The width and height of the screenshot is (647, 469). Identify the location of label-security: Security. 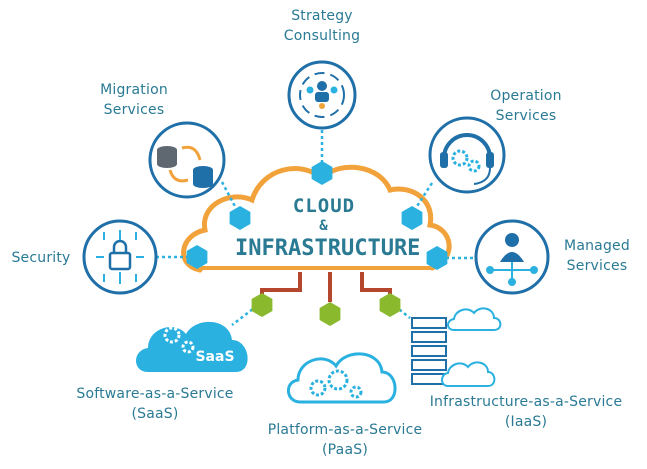
(41, 258).